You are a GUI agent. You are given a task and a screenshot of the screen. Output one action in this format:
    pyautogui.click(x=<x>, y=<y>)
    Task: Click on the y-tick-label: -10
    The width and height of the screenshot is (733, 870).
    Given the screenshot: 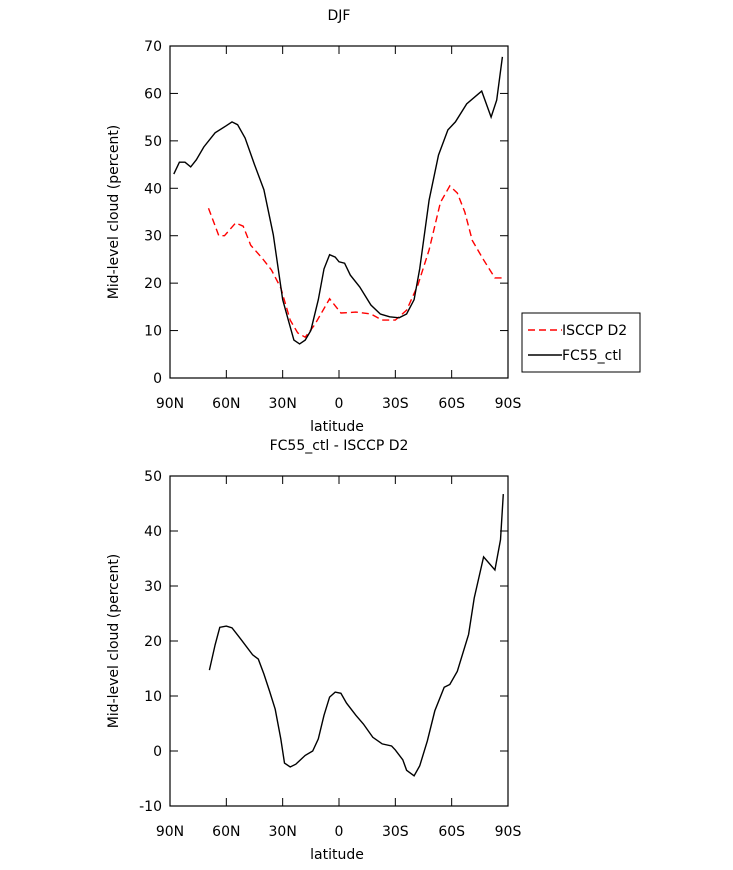 What is the action you would take?
    pyautogui.click(x=150, y=807)
    